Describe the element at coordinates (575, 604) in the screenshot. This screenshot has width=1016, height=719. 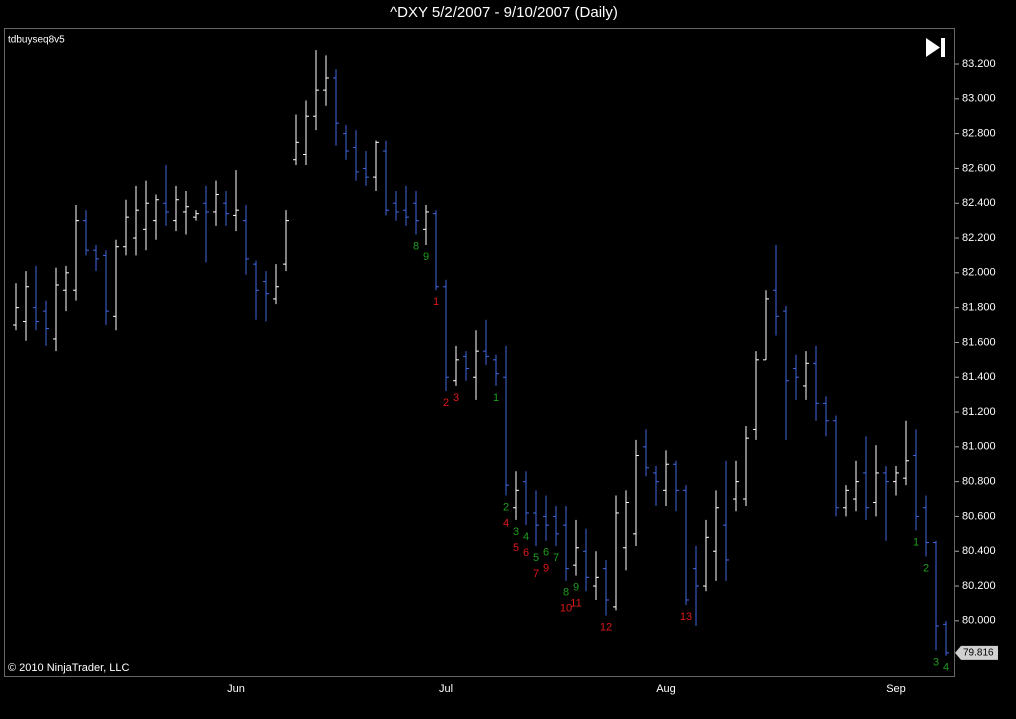
I see `td-count-label: 11` at that location.